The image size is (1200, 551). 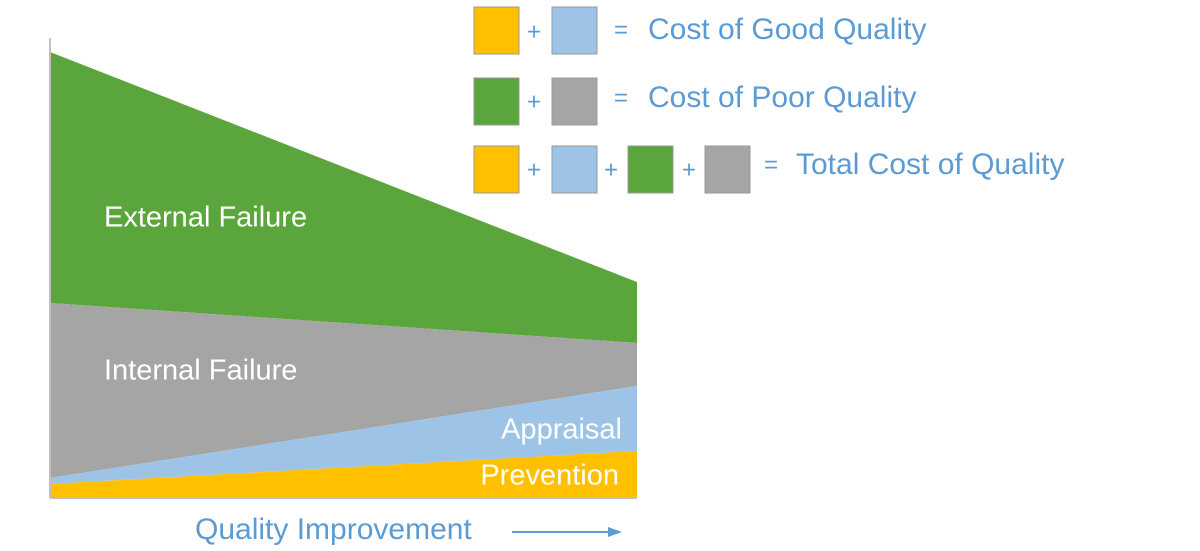 What do you see at coordinates (561, 430) in the screenshot?
I see `area-label: Appraisal` at bounding box center [561, 430].